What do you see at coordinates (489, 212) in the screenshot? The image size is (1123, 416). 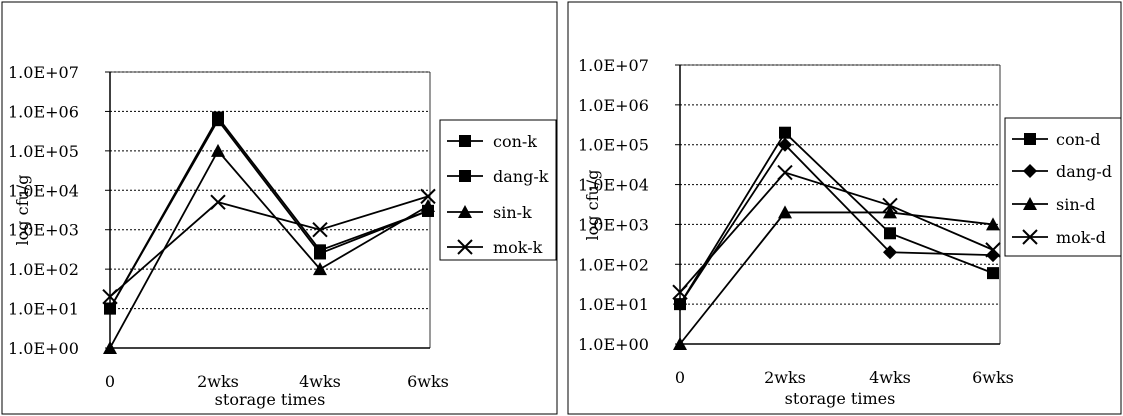 I see `legend-item: sin-k` at bounding box center [489, 212].